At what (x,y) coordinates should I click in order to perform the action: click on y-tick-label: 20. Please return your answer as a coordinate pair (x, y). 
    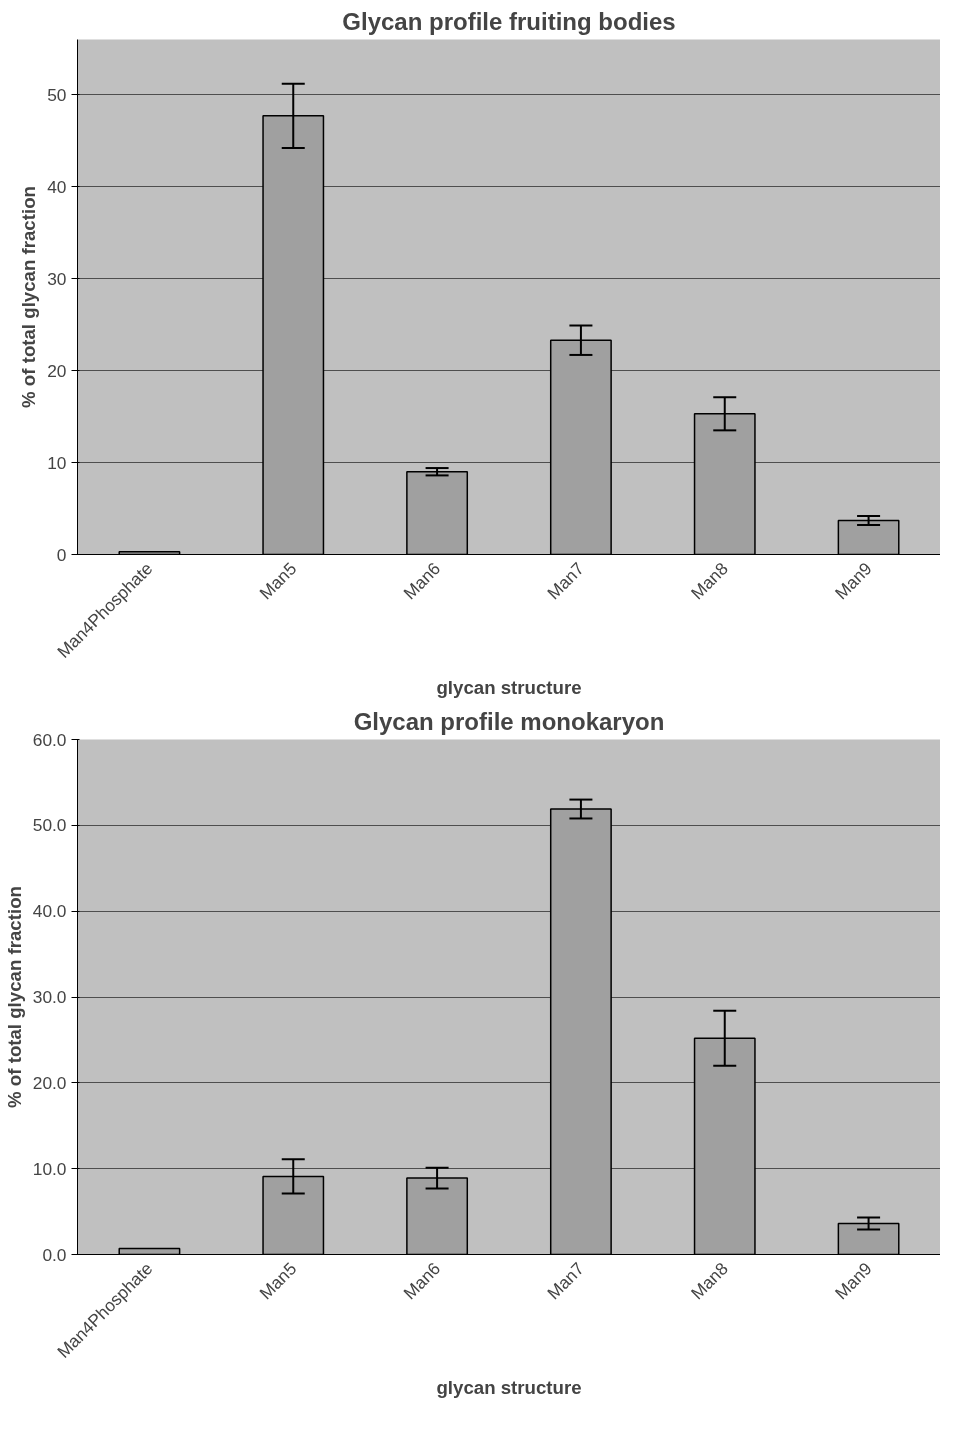
    Looking at the image, I should click on (57, 370).